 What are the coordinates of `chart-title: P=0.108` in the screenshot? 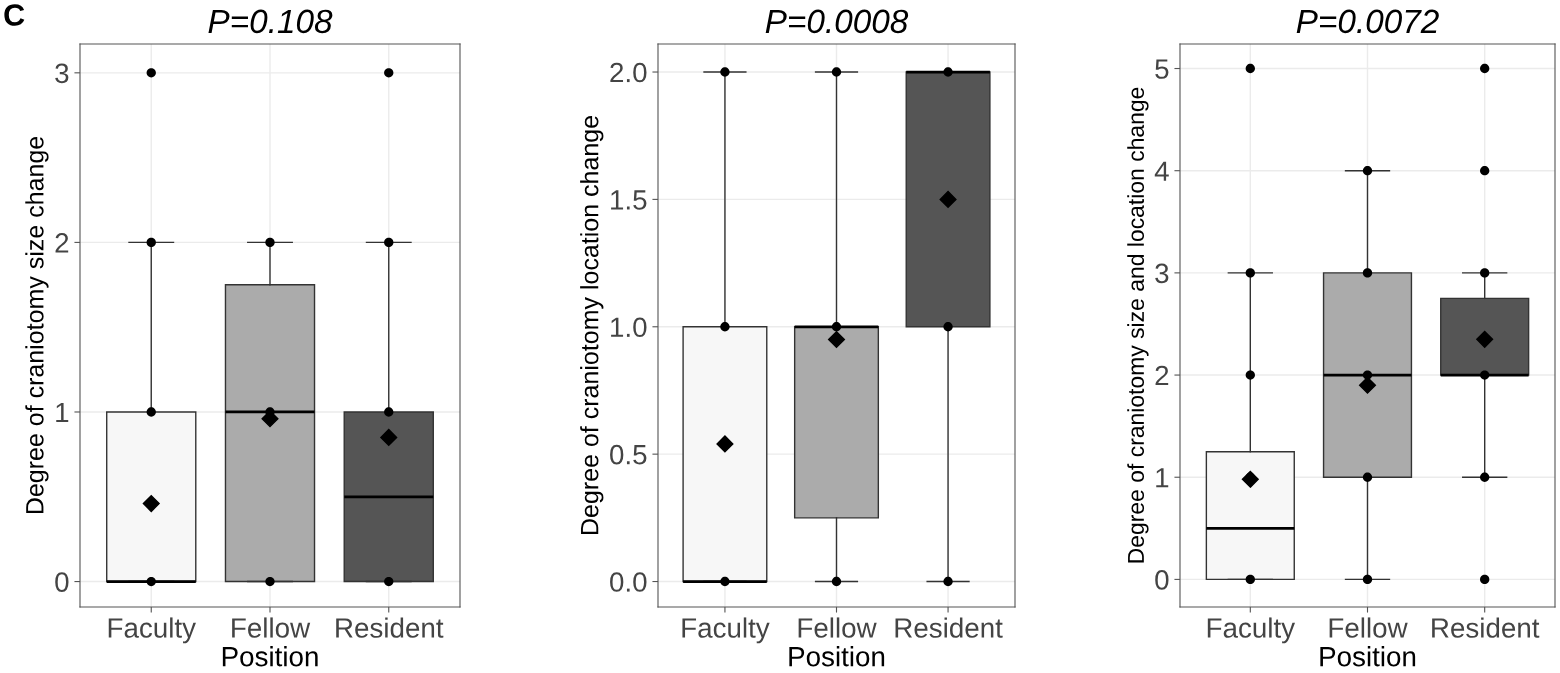 It's located at (270, 21).